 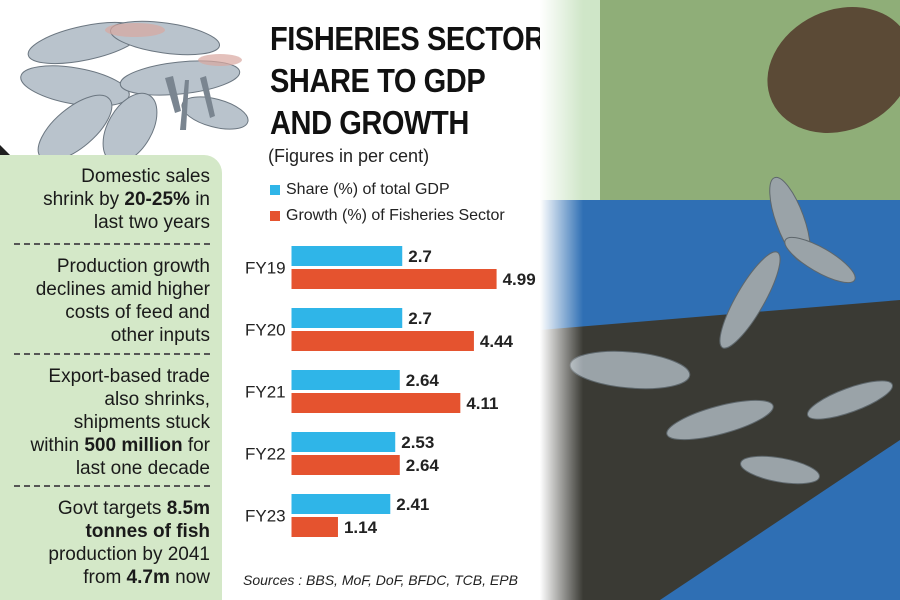 I want to click on legend-item-growth: Growth (%) of Fisheries Sector, so click(x=387, y=216).